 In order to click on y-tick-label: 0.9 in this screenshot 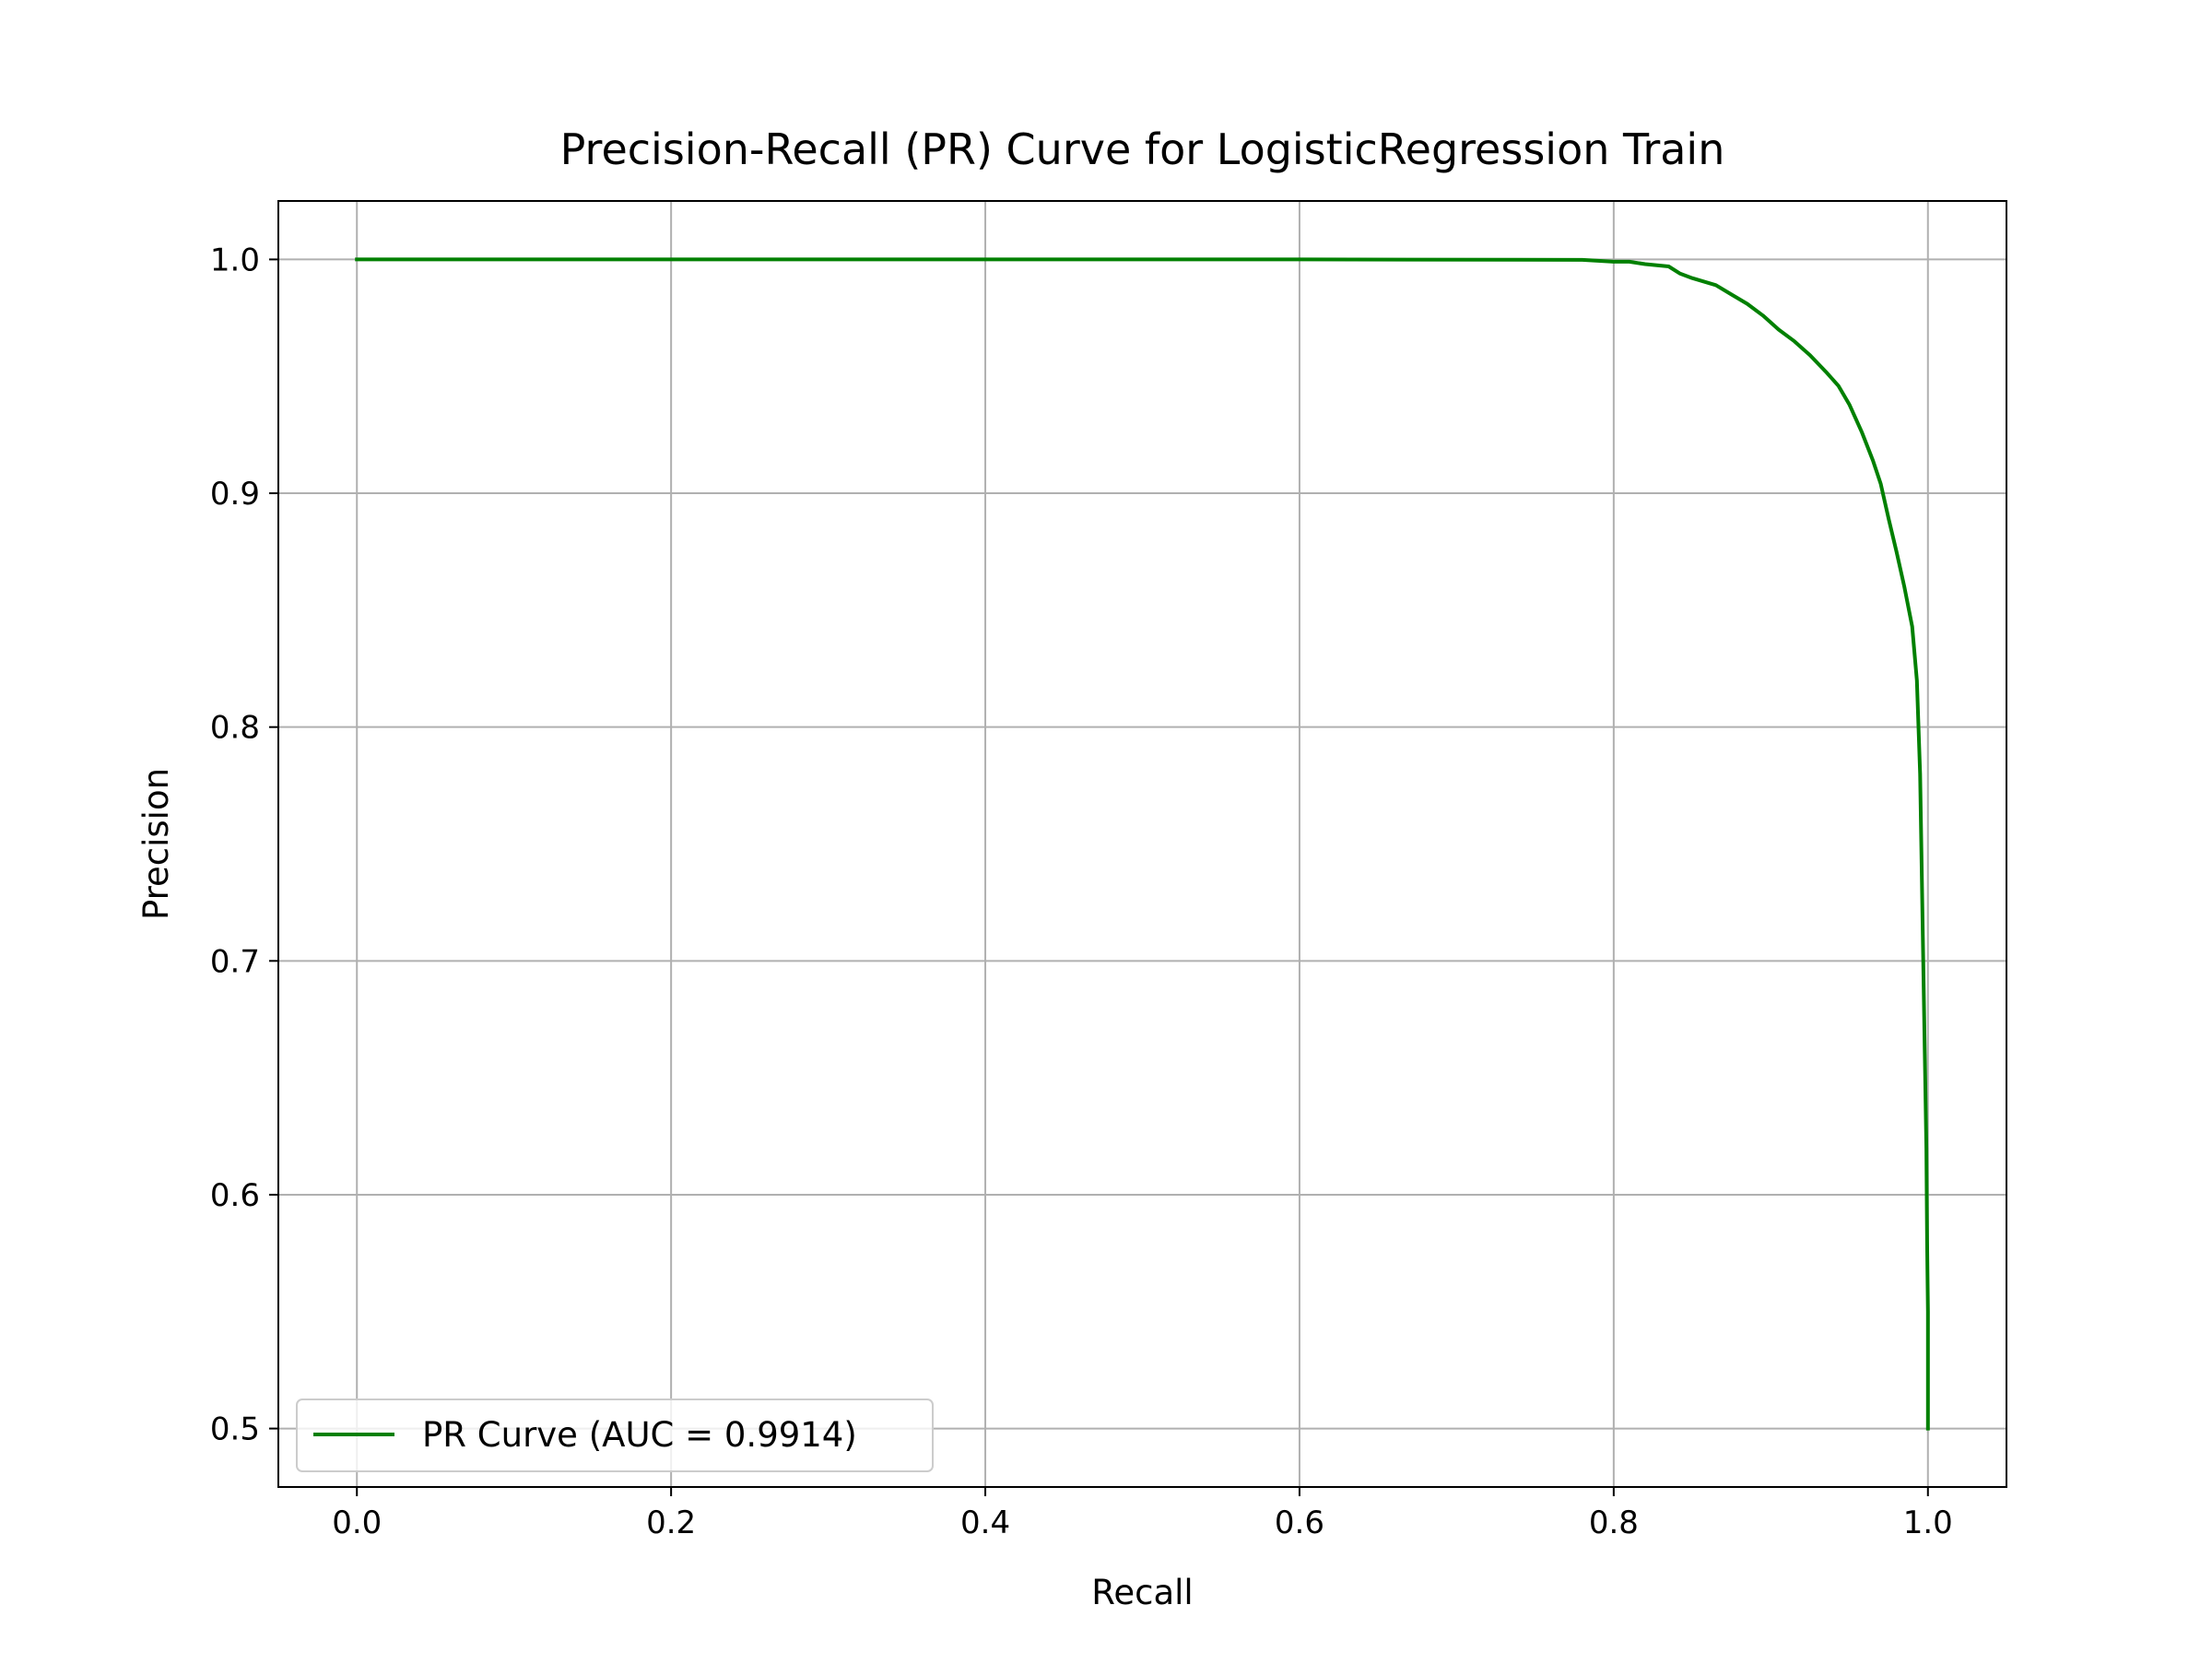, I will do `click(235, 494)`.